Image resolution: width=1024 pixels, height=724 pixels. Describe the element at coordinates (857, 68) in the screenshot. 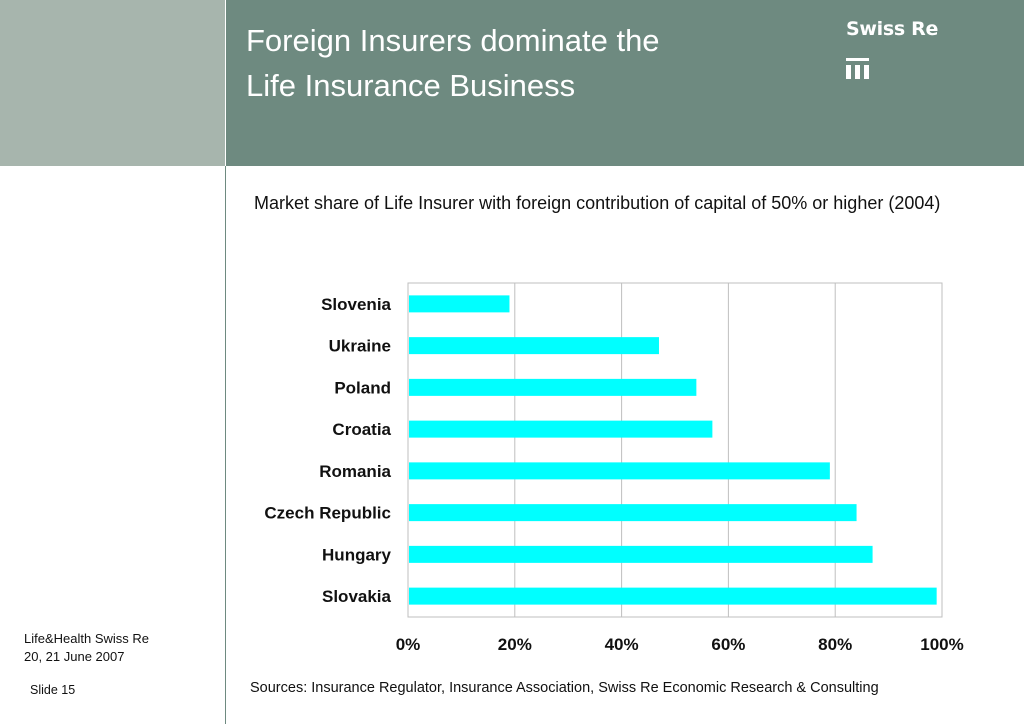

I see `swiss-re-logo-icon` at that location.